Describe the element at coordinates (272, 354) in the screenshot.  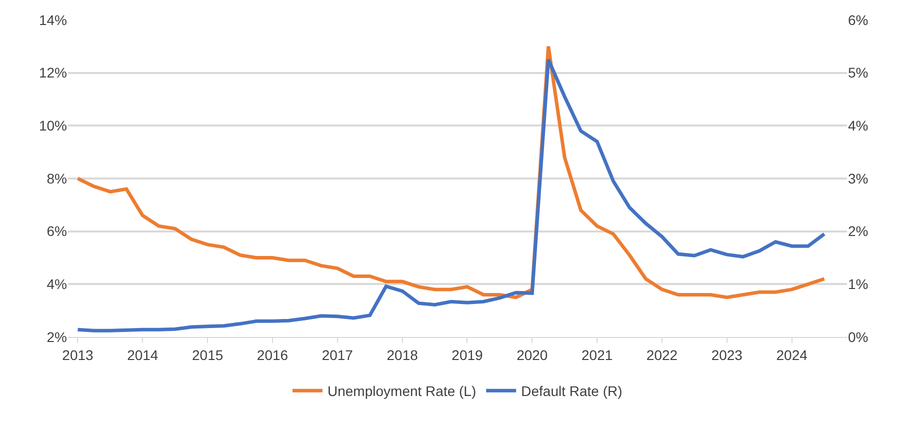
I see `x-tick-label: 2016` at that location.